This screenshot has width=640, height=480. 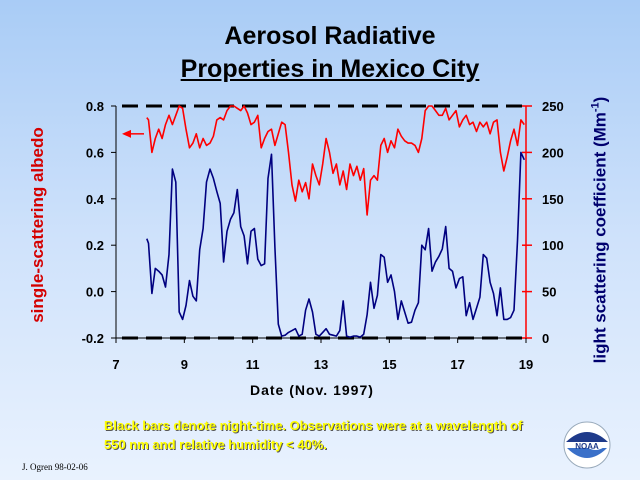 What do you see at coordinates (553, 152) in the screenshot?
I see `y-right-tick-label: 200` at bounding box center [553, 152].